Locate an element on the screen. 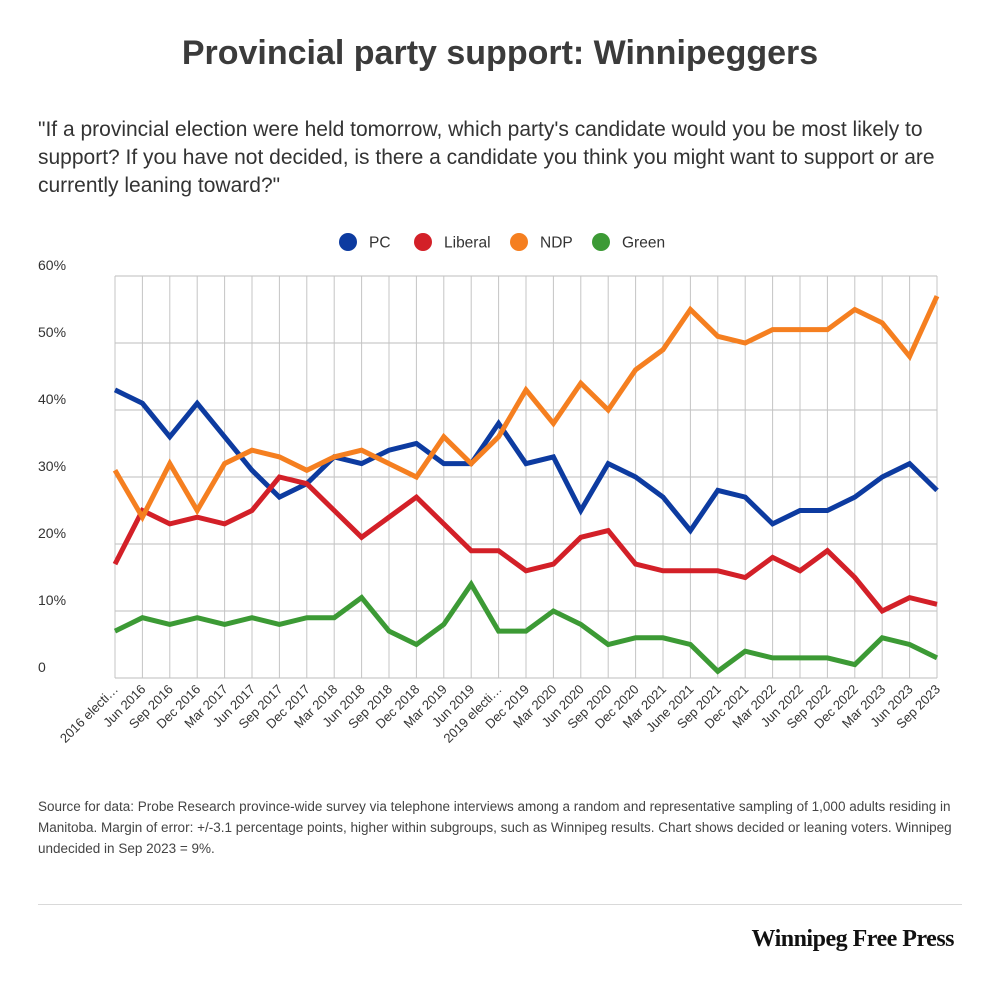 The width and height of the screenshot is (1000, 982). y-tick-label: 40% is located at coordinates (52, 399).